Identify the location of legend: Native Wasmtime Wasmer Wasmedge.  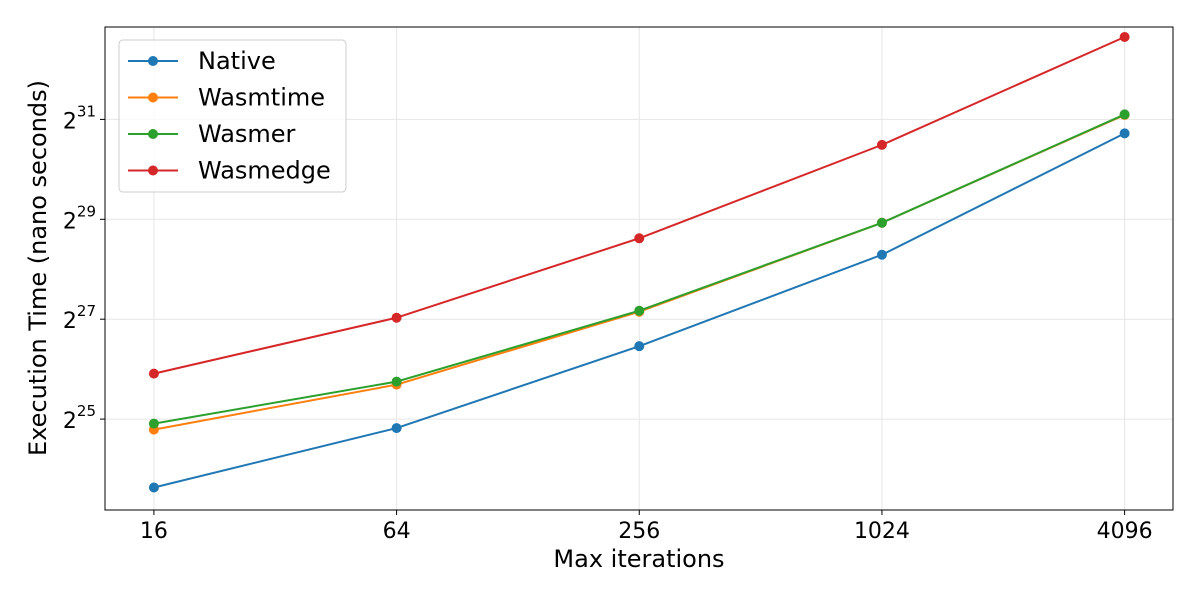
(232, 116).